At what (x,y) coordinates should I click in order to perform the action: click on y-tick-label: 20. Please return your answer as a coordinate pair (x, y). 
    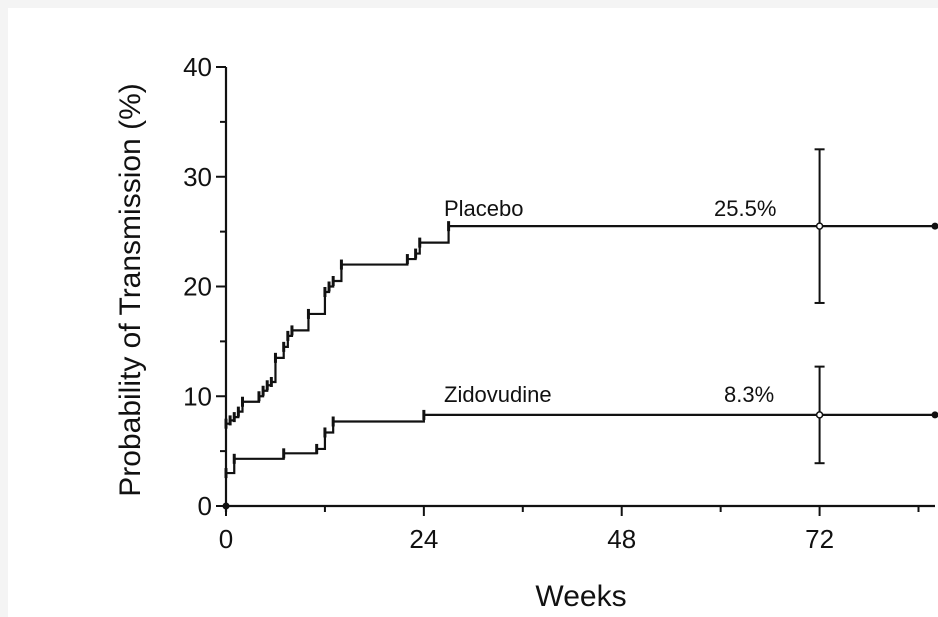
    Looking at the image, I should click on (197, 287).